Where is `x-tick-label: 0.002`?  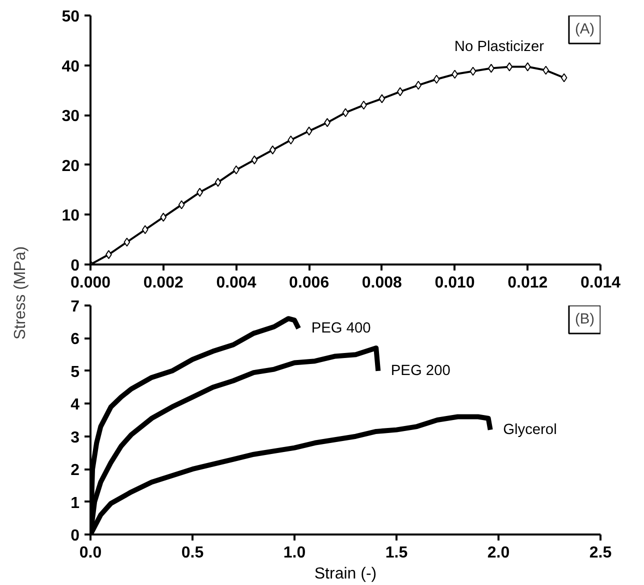 x-tick-label: 0.002 is located at coordinates (163, 283).